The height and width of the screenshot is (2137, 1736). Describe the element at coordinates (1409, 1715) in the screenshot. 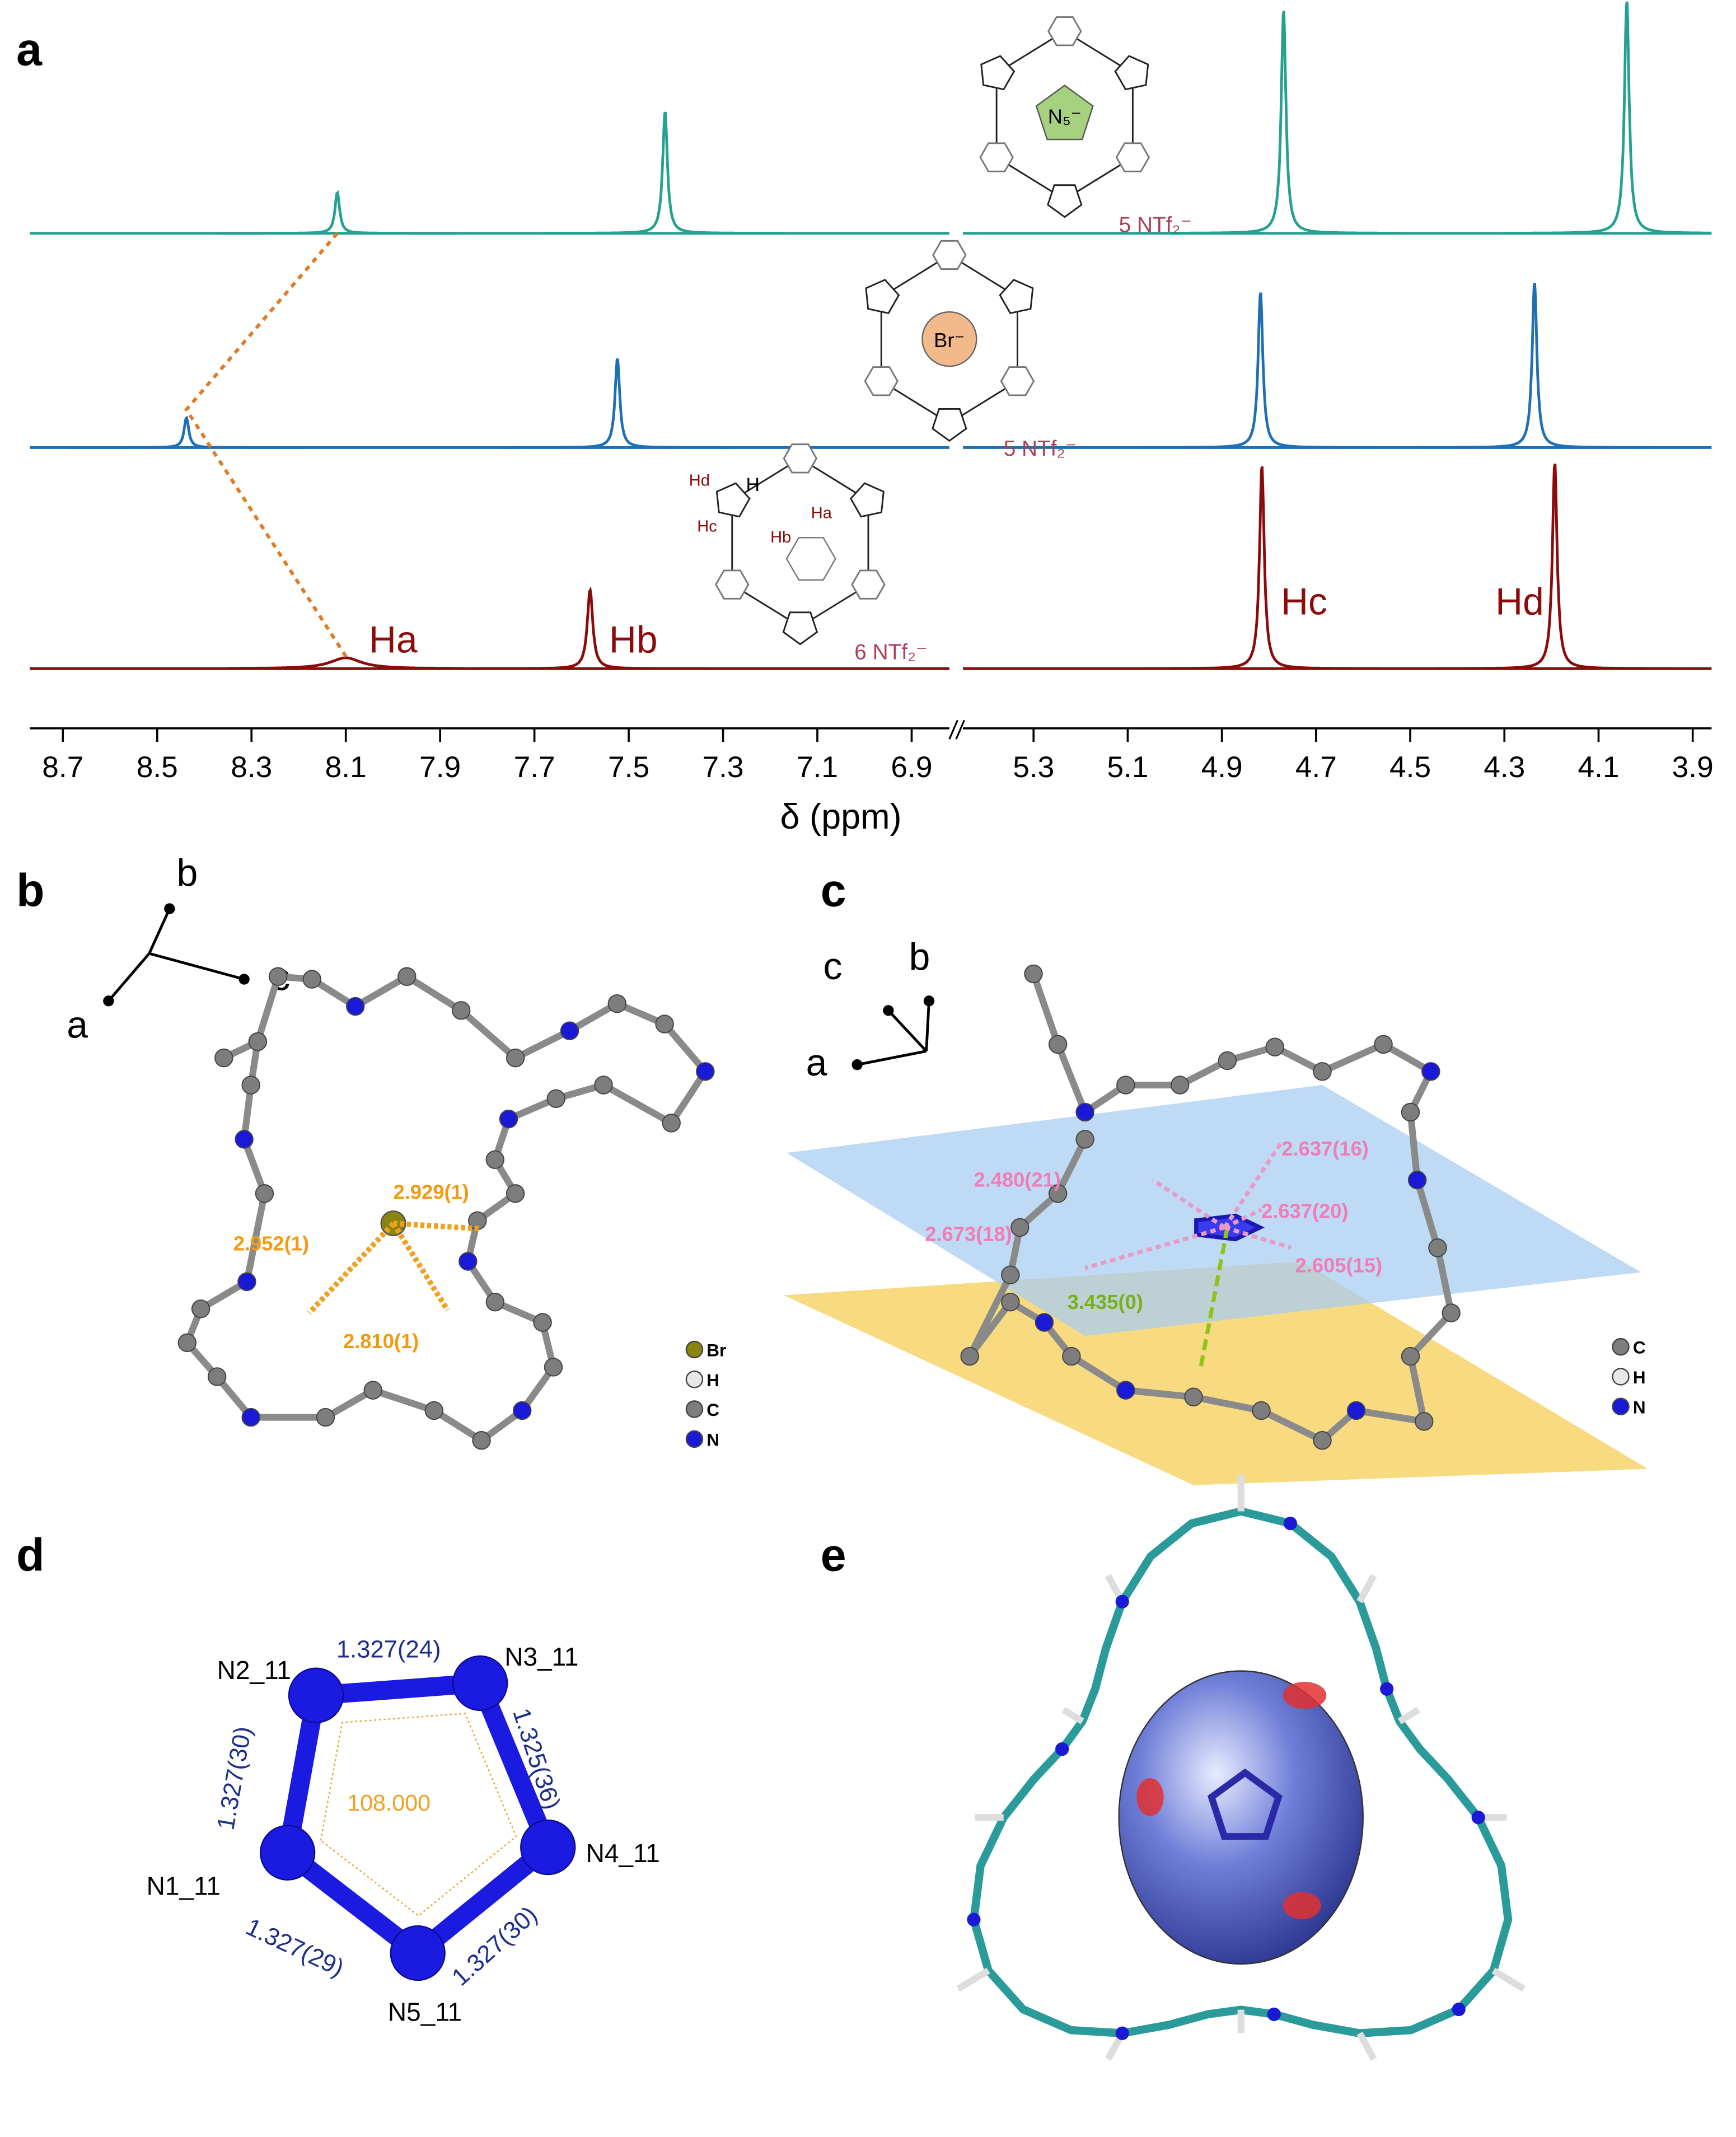

I see `h-stick` at that location.